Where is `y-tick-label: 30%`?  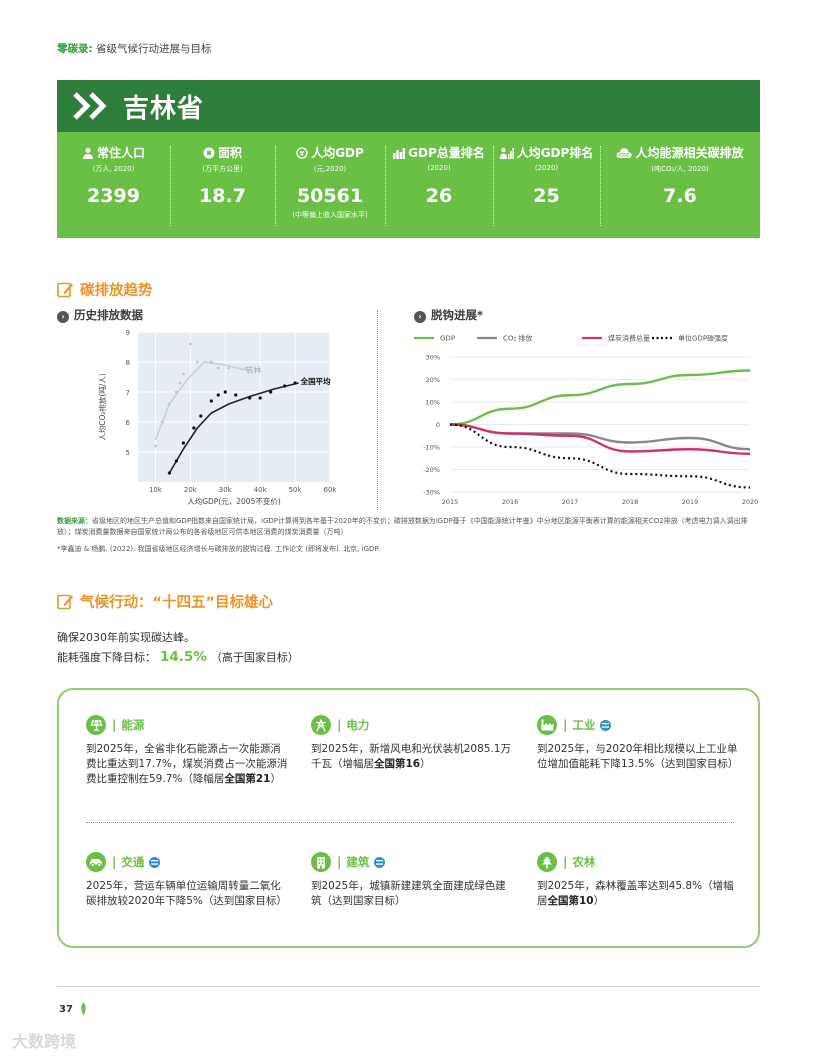
y-tick-label: 30% is located at coordinates (433, 358).